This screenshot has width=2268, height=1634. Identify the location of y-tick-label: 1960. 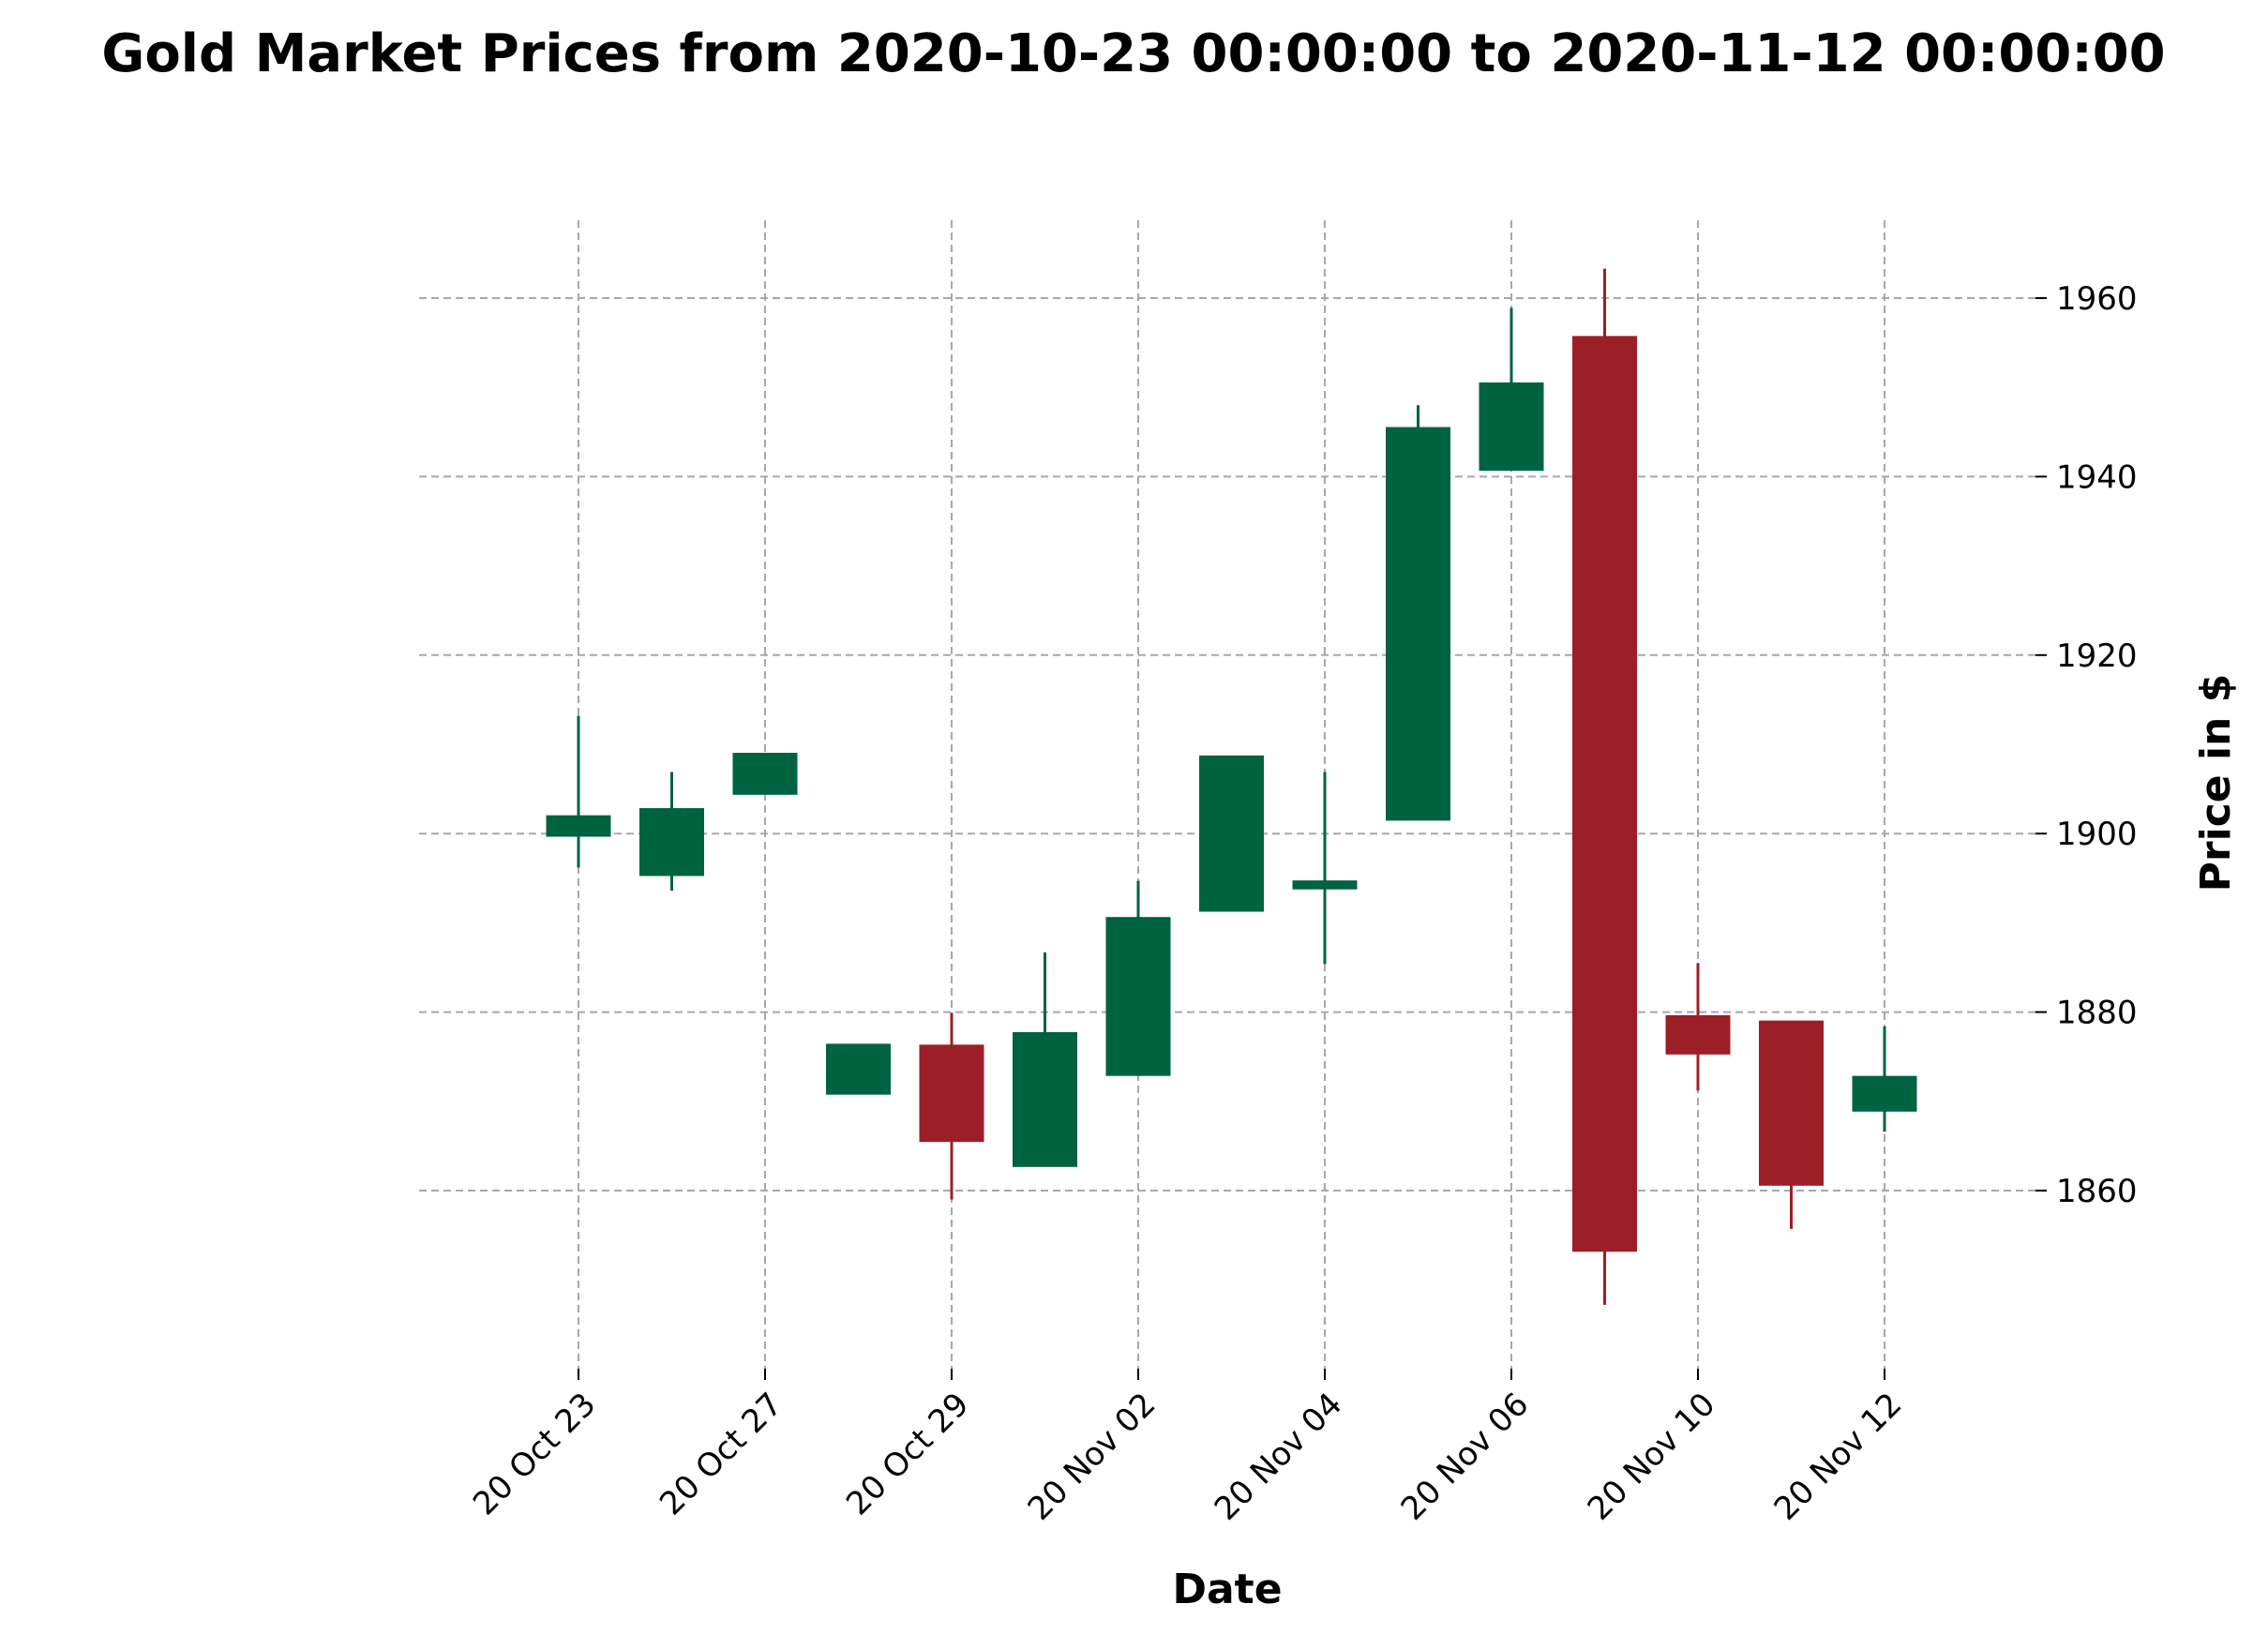
(2097, 299).